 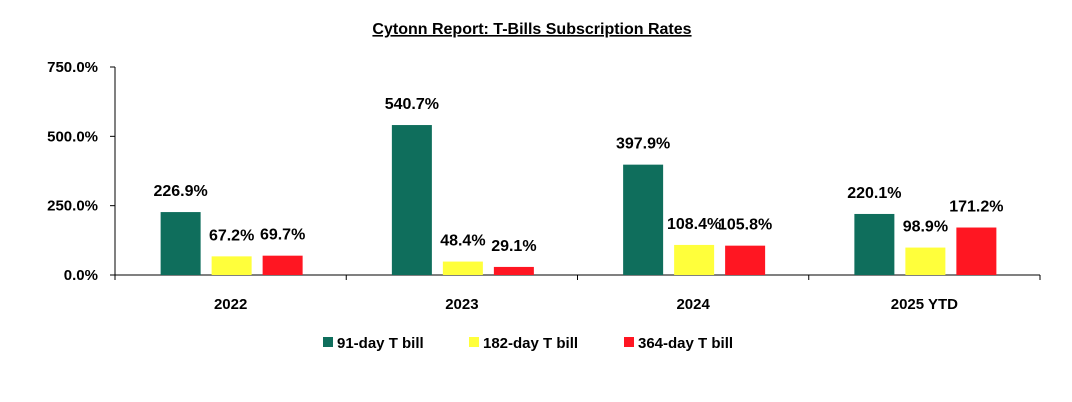 I want to click on legend-label: 364-day T bill, so click(x=685, y=343).